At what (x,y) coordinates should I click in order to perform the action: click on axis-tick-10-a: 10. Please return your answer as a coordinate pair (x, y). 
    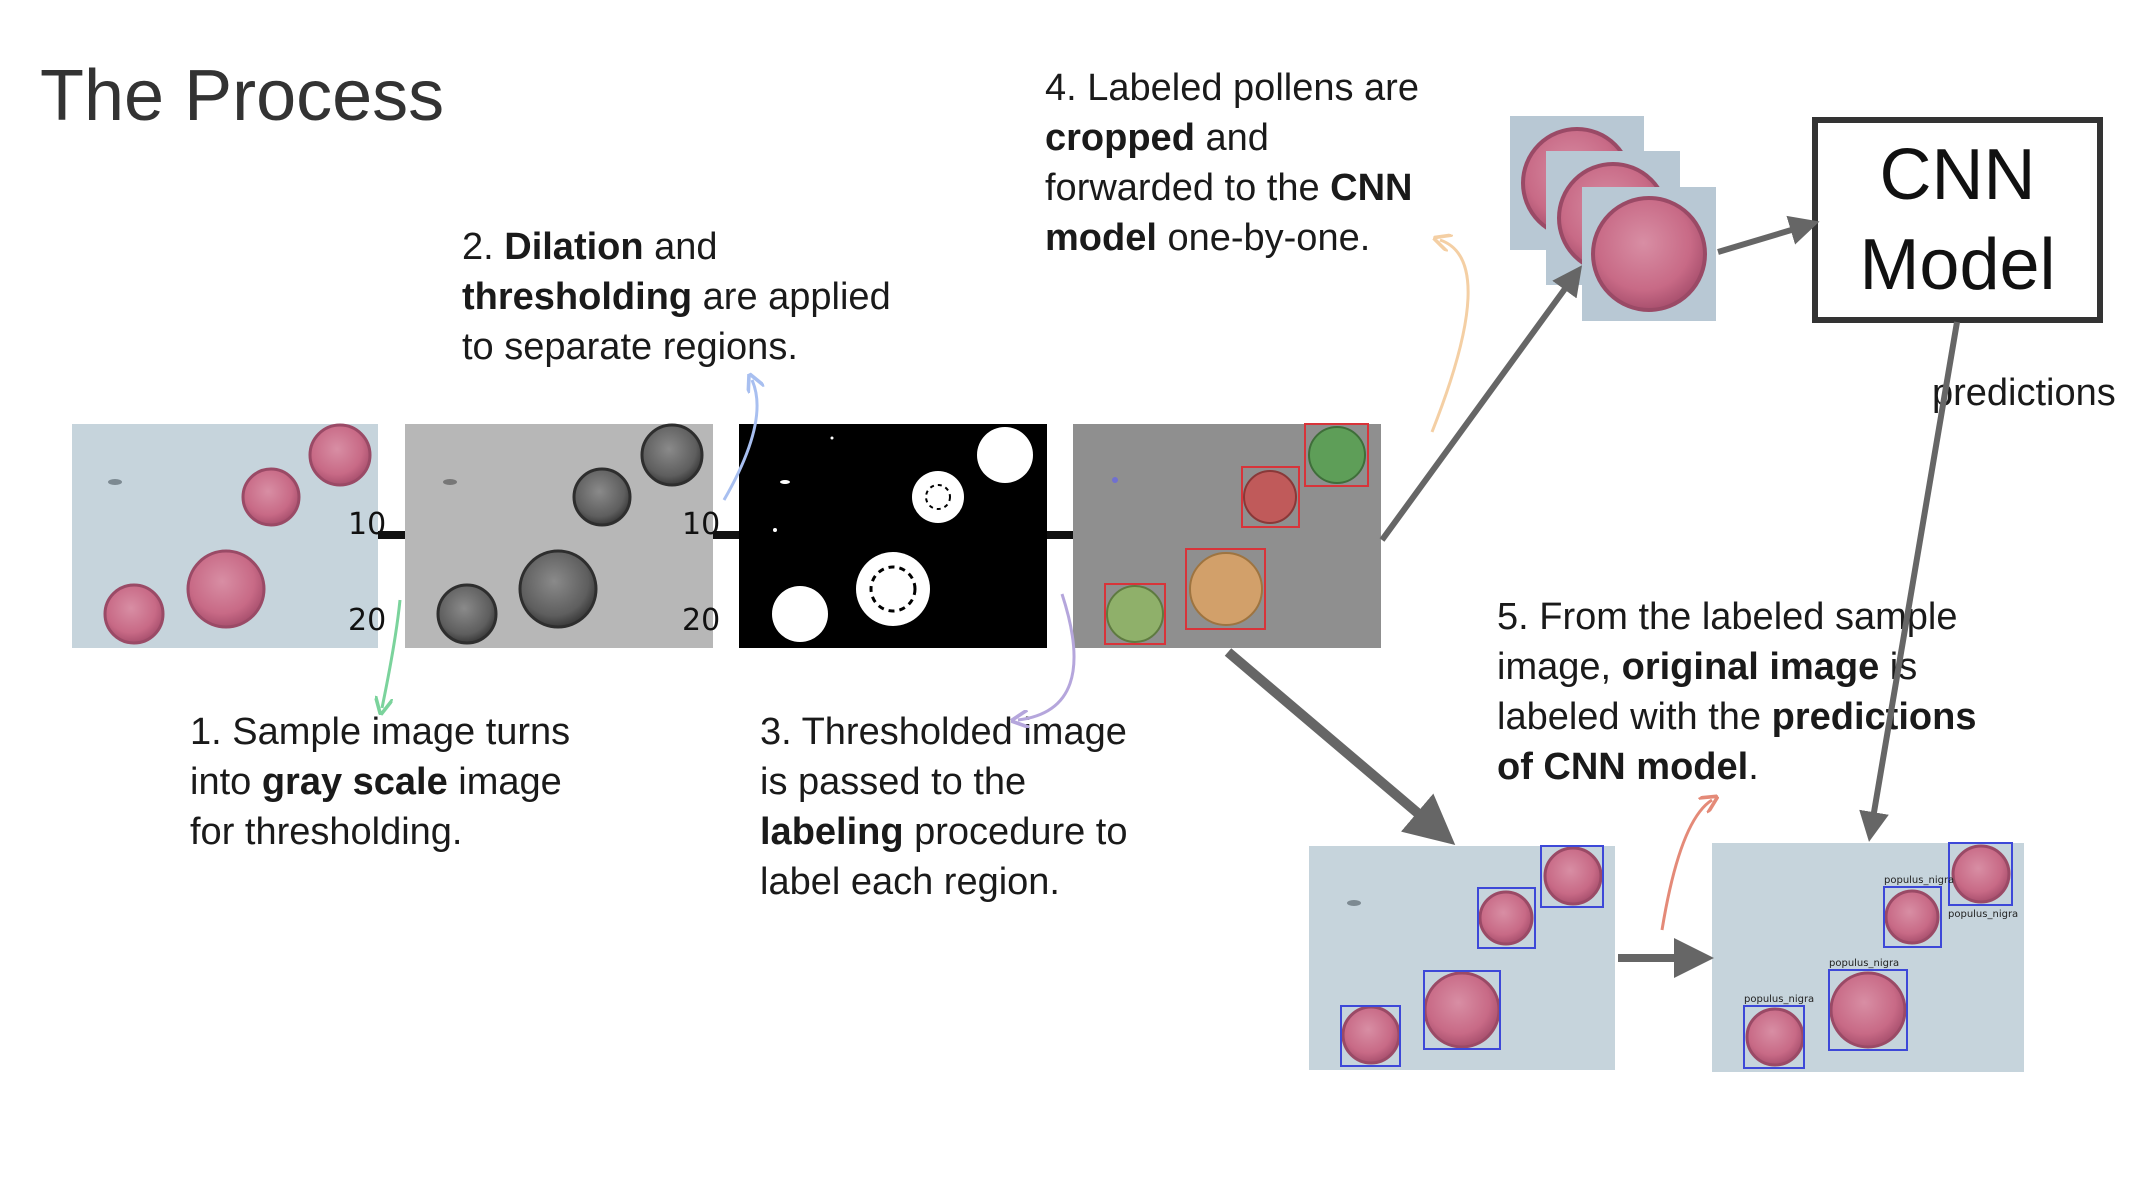
    Looking at the image, I should click on (367, 524).